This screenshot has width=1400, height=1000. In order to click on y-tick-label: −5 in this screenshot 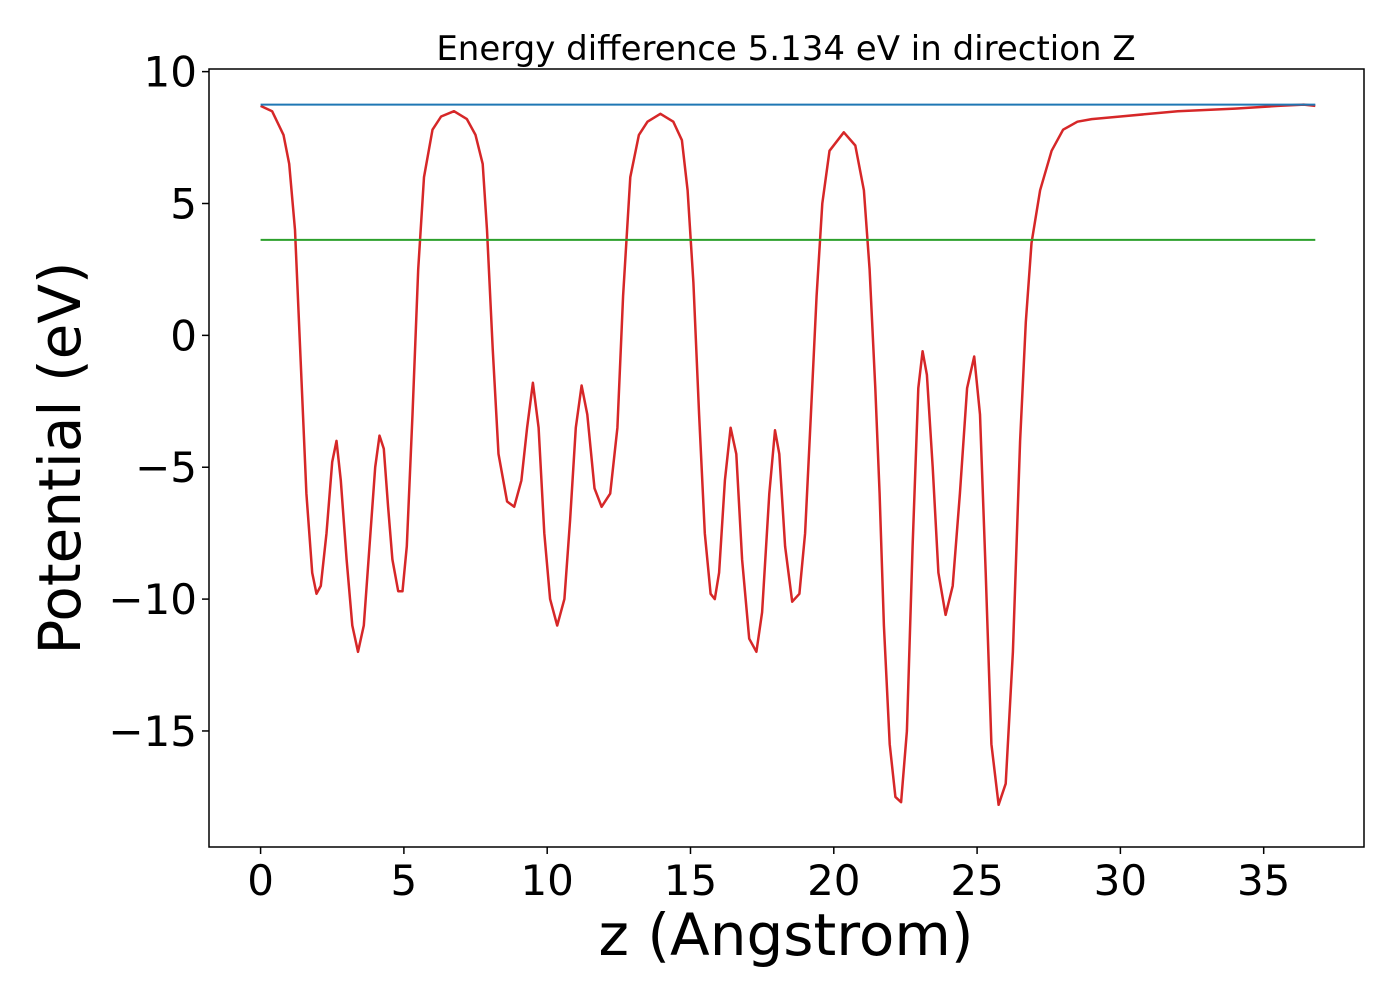, I will do `click(166, 467)`.